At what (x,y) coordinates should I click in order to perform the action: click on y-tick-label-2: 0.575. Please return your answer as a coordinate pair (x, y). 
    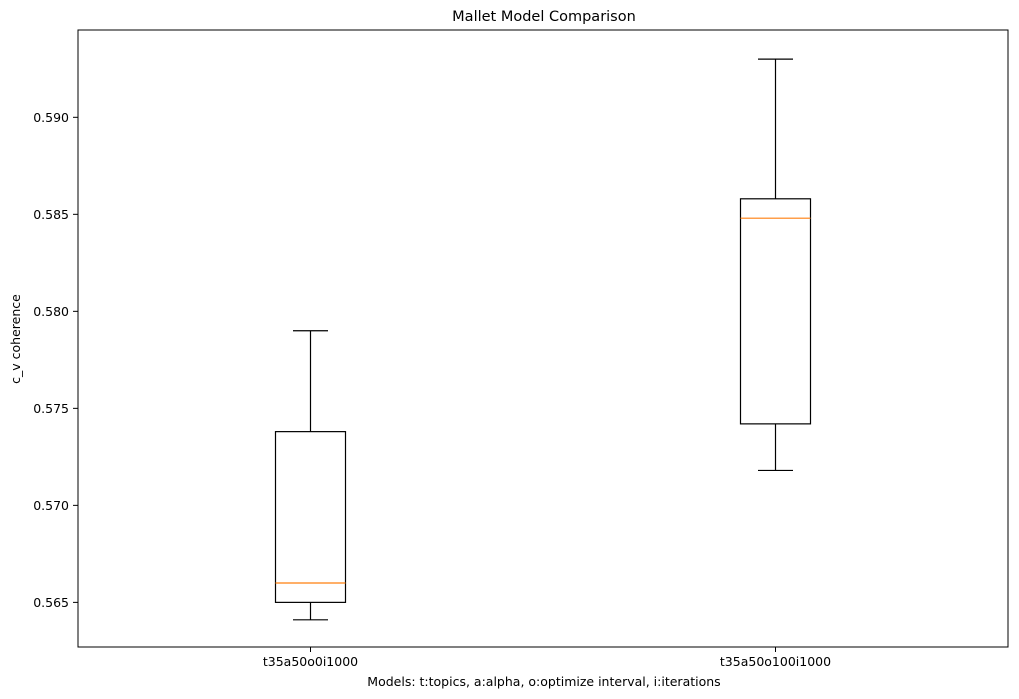
    Looking at the image, I should click on (51, 408).